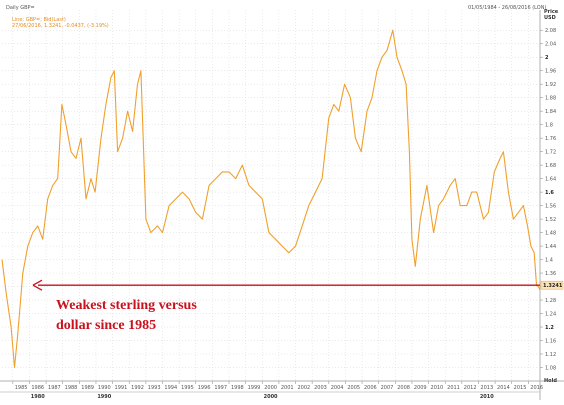 The image size is (564, 405). What do you see at coordinates (39, 20) in the screenshot?
I see `legend-series: Line; GBP=; Bid(Last)` at bounding box center [39, 20].